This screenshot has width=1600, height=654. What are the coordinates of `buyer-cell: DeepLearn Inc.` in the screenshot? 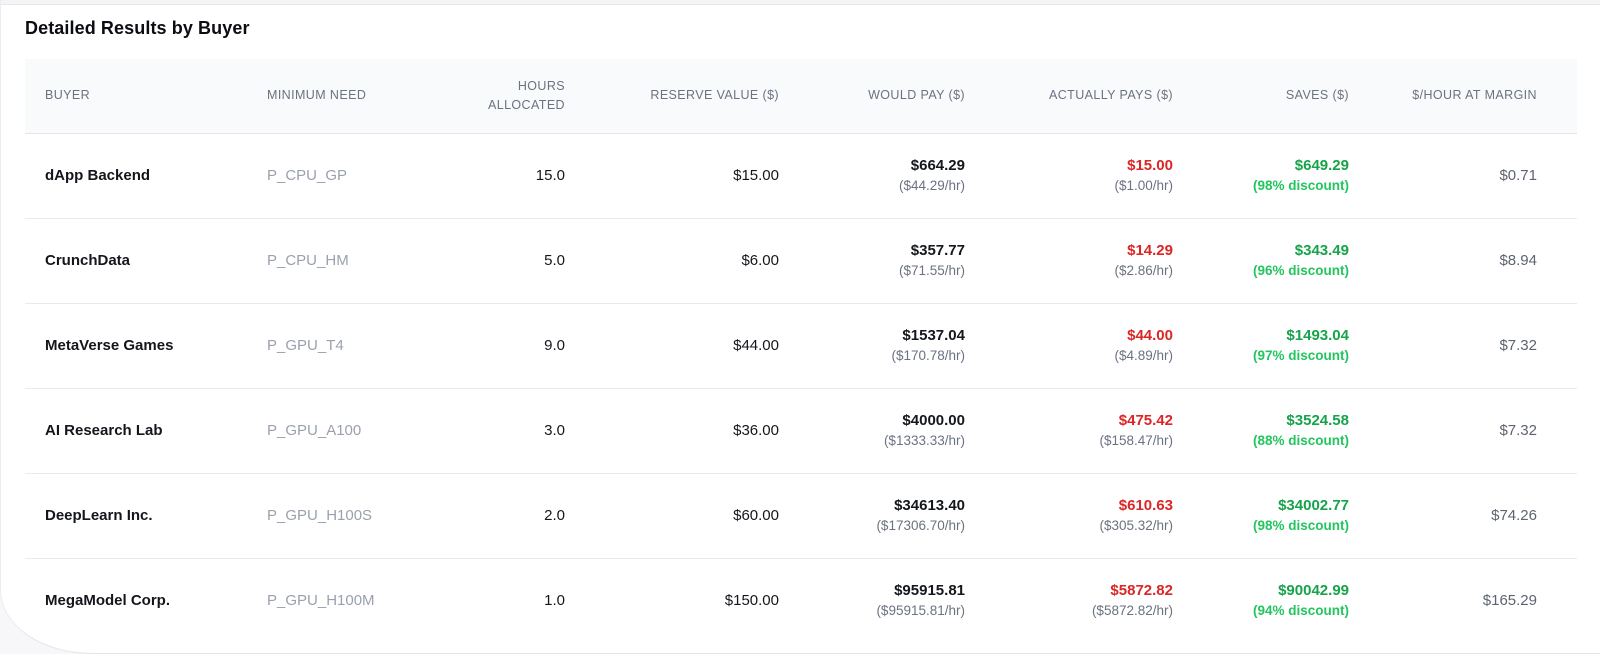 It's located at (99, 515).